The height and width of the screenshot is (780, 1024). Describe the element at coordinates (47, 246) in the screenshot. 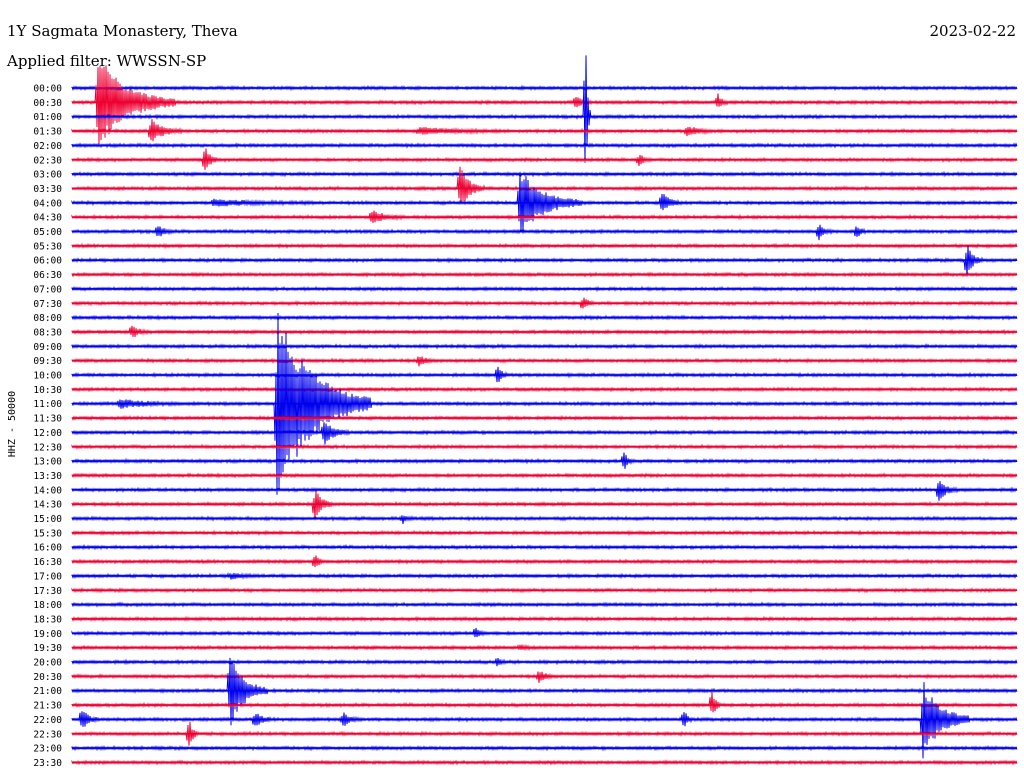

I see `time-label: 05:30` at that location.